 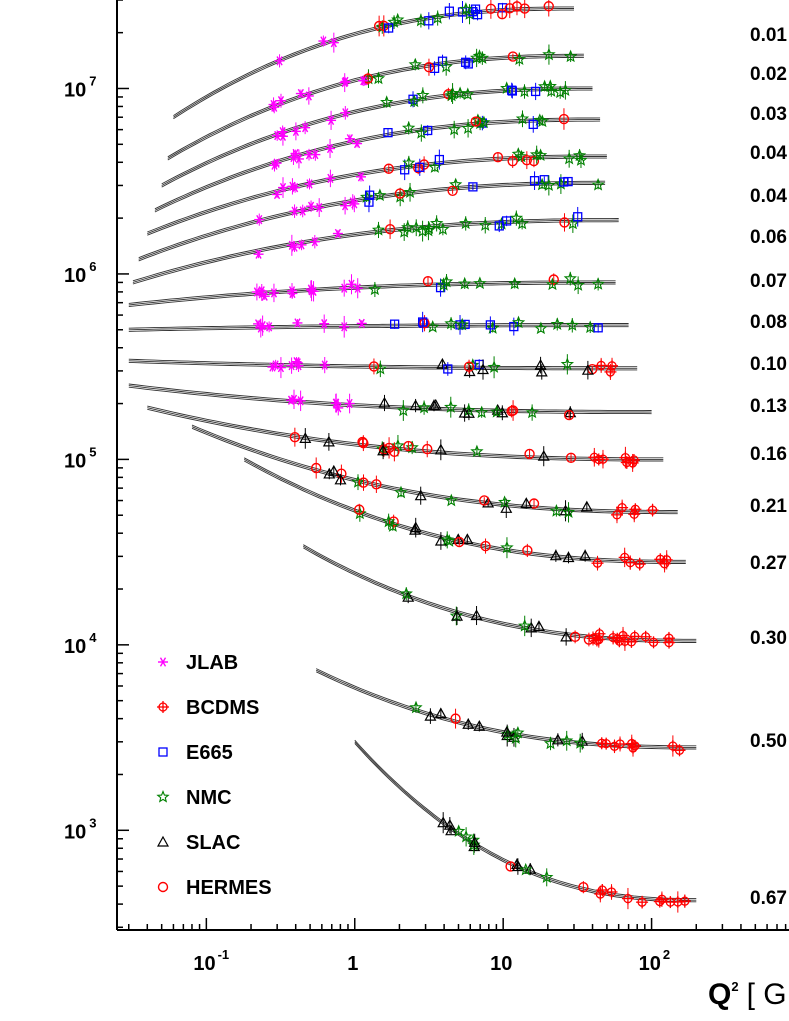 What do you see at coordinates (80, 644) in the screenshot?
I see `y-tick-label: 10 4` at bounding box center [80, 644].